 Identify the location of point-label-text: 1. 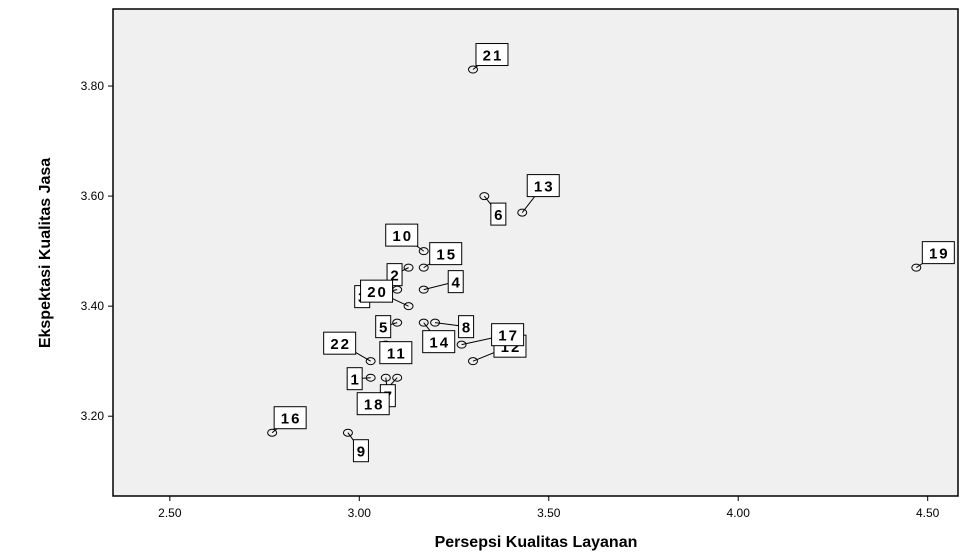
(355, 380).